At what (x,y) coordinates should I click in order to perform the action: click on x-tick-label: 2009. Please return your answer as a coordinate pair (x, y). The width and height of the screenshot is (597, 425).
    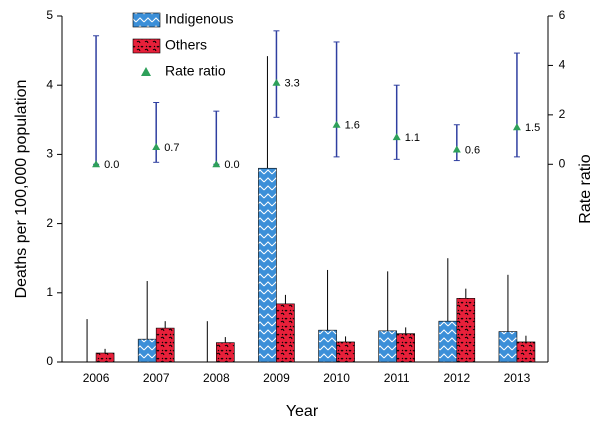
    Looking at the image, I should click on (276, 378).